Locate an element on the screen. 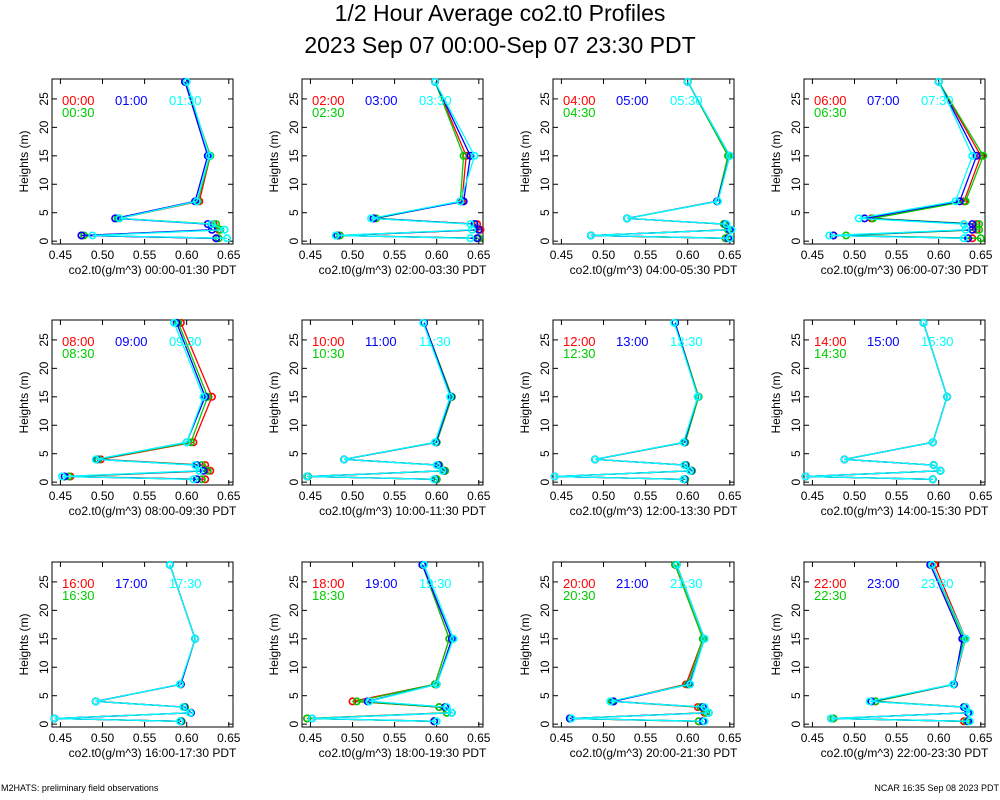 This screenshot has width=1000, height=800. x-axis-label: co2.t0(g/m^3) 06:00-07:30 PDT is located at coordinates (905, 270).